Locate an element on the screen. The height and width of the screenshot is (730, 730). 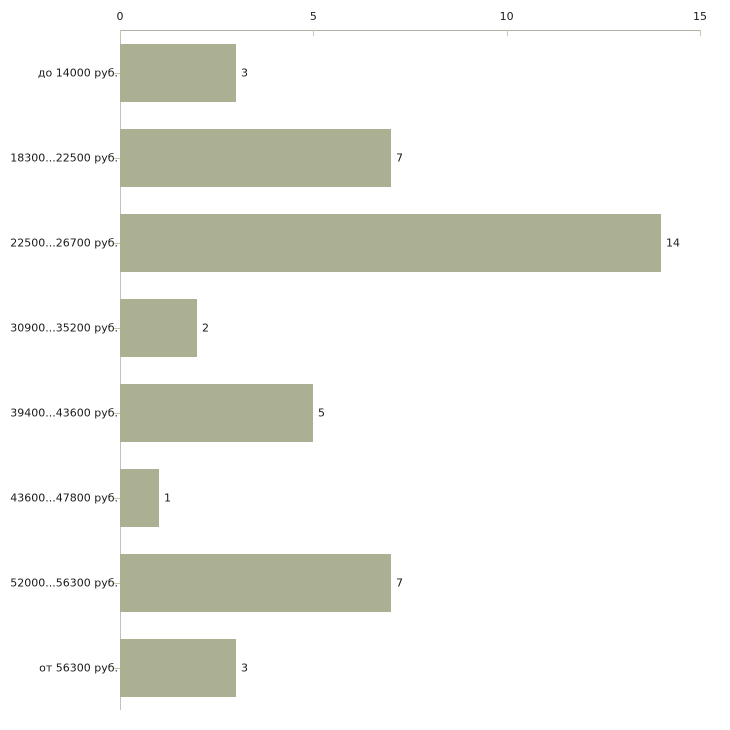
y-axis-line is located at coordinates (120, 370).